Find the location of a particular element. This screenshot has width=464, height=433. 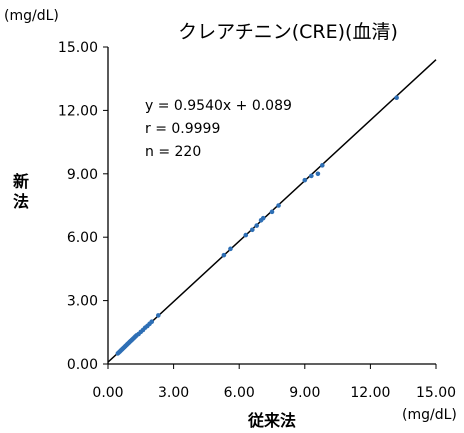

n-count-label: n = 220 is located at coordinates (173, 152).